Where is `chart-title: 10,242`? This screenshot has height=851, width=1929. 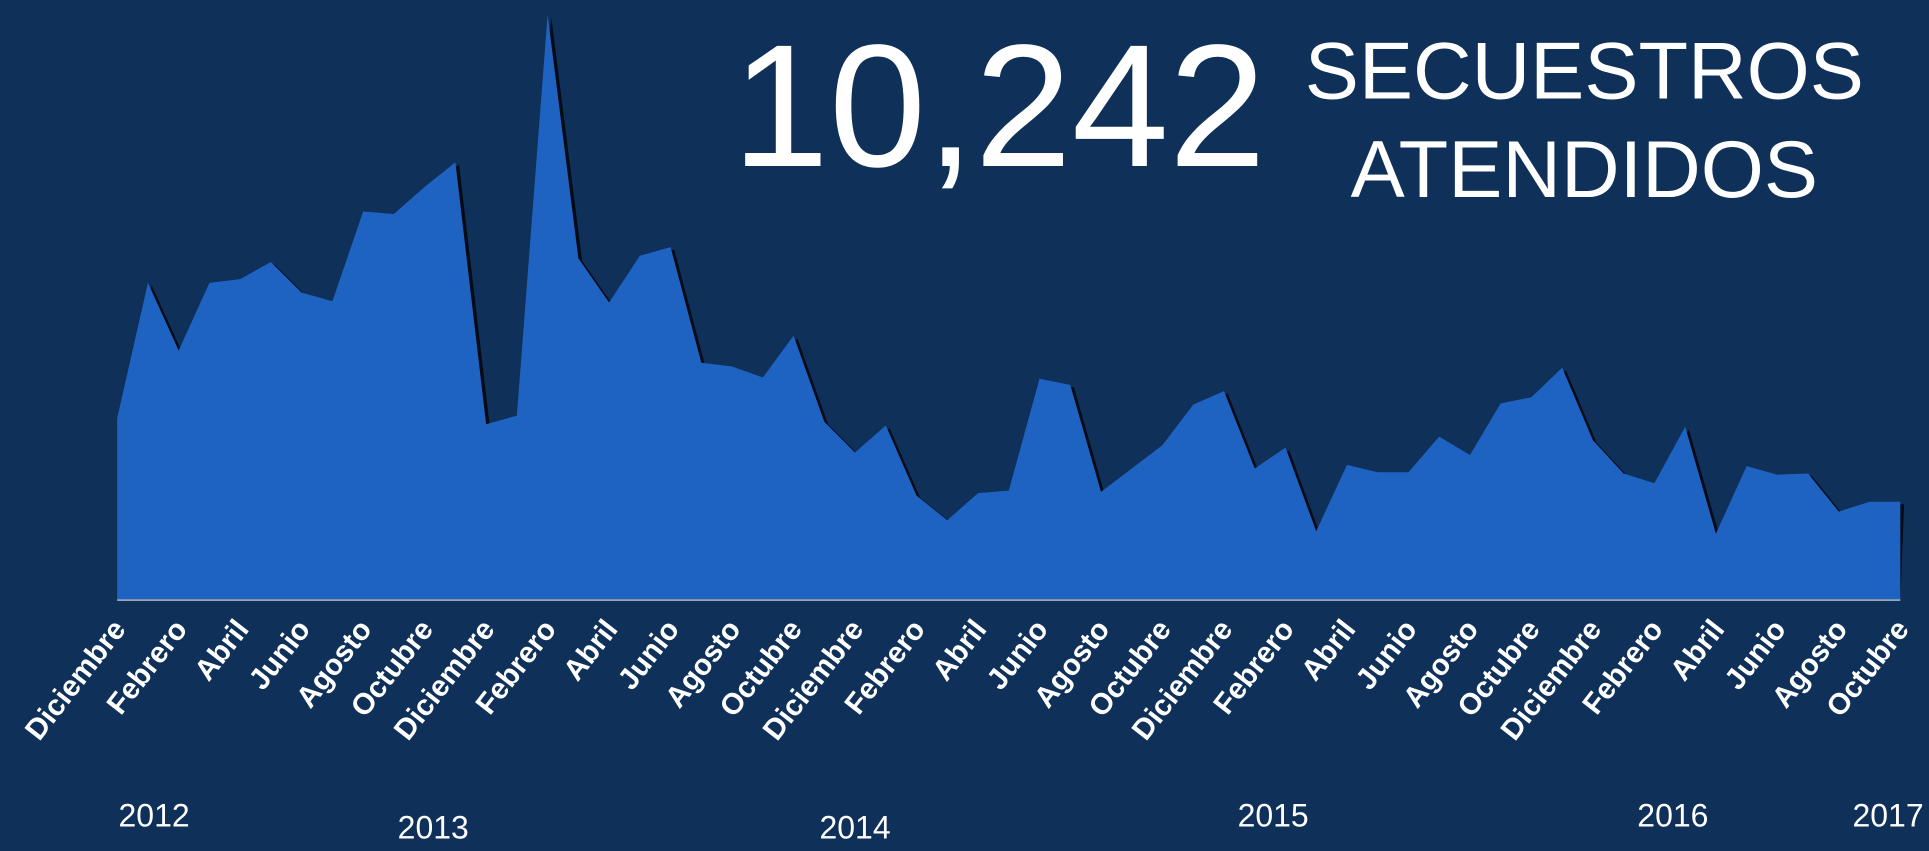 chart-title: 10,242 is located at coordinates (999, 106).